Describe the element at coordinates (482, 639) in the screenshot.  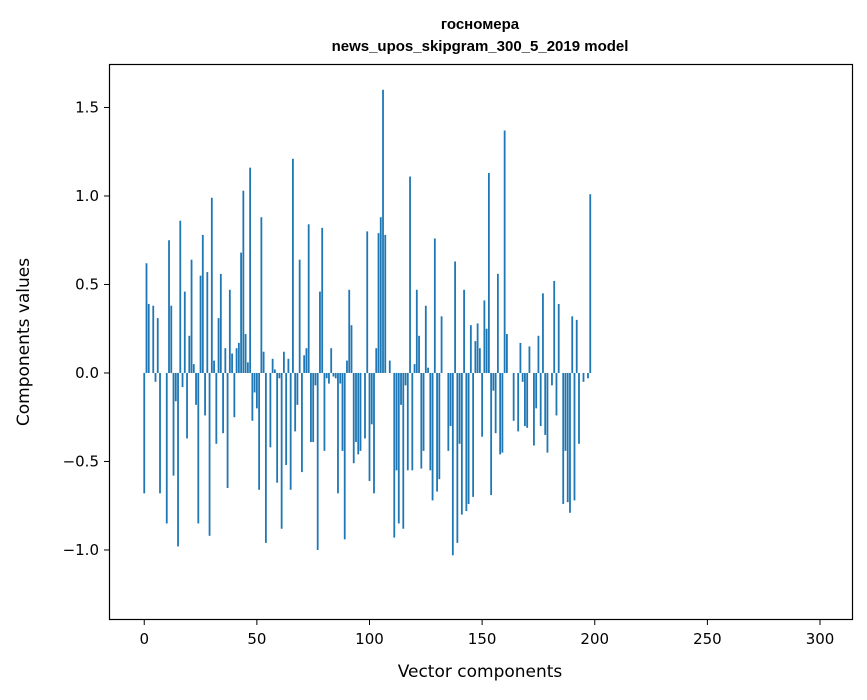
I see `x-tick-label: 150` at that location.